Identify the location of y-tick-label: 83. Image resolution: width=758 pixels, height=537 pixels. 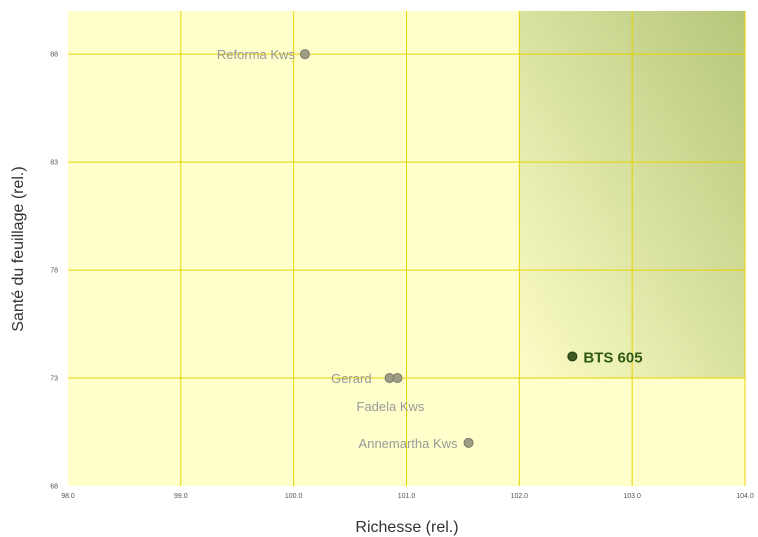
(54, 163).